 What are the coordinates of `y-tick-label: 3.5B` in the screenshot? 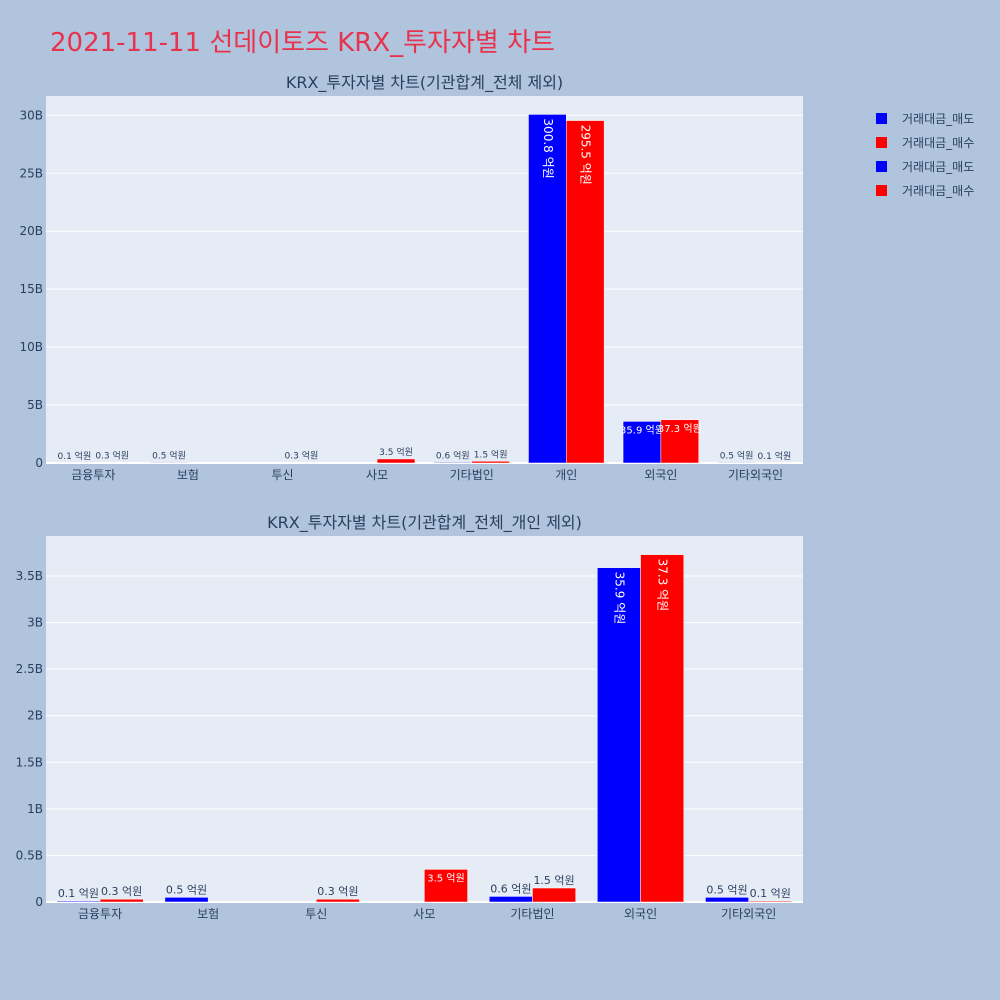 It's located at (29, 576).